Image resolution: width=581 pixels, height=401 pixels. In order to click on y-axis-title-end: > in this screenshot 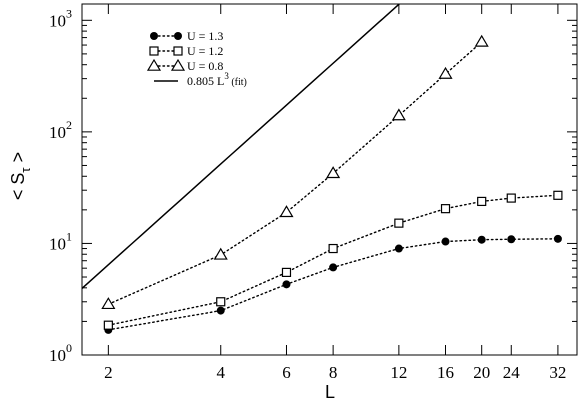, I will do `click(18, 160)`.